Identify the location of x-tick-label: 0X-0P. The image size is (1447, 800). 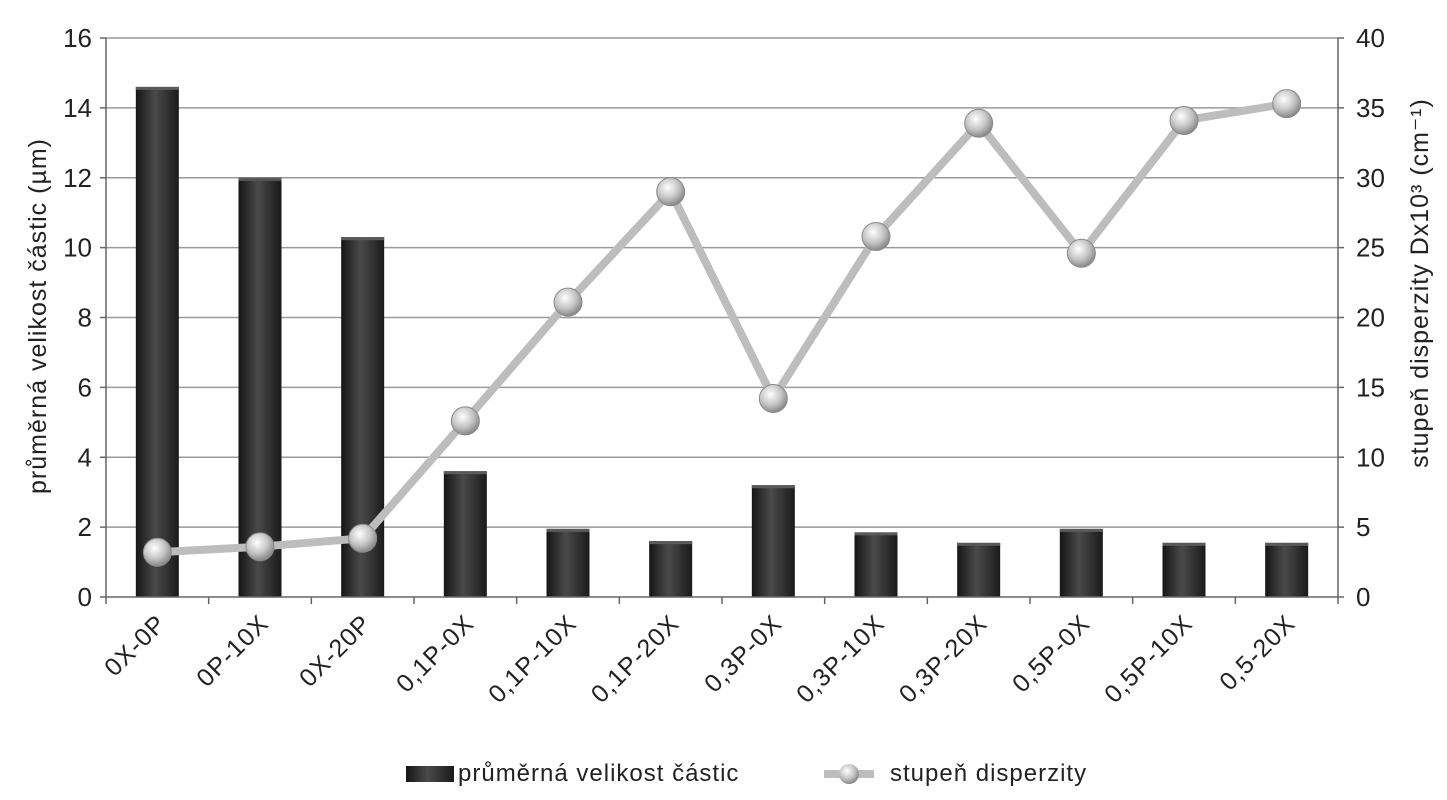
(135, 645).